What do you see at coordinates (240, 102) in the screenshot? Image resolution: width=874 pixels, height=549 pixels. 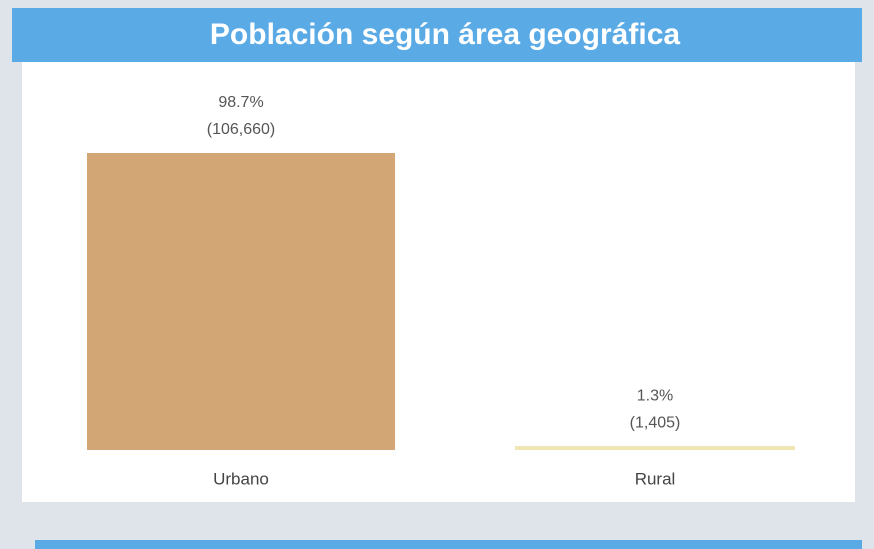 I see `value-label: 98.7%` at bounding box center [240, 102].